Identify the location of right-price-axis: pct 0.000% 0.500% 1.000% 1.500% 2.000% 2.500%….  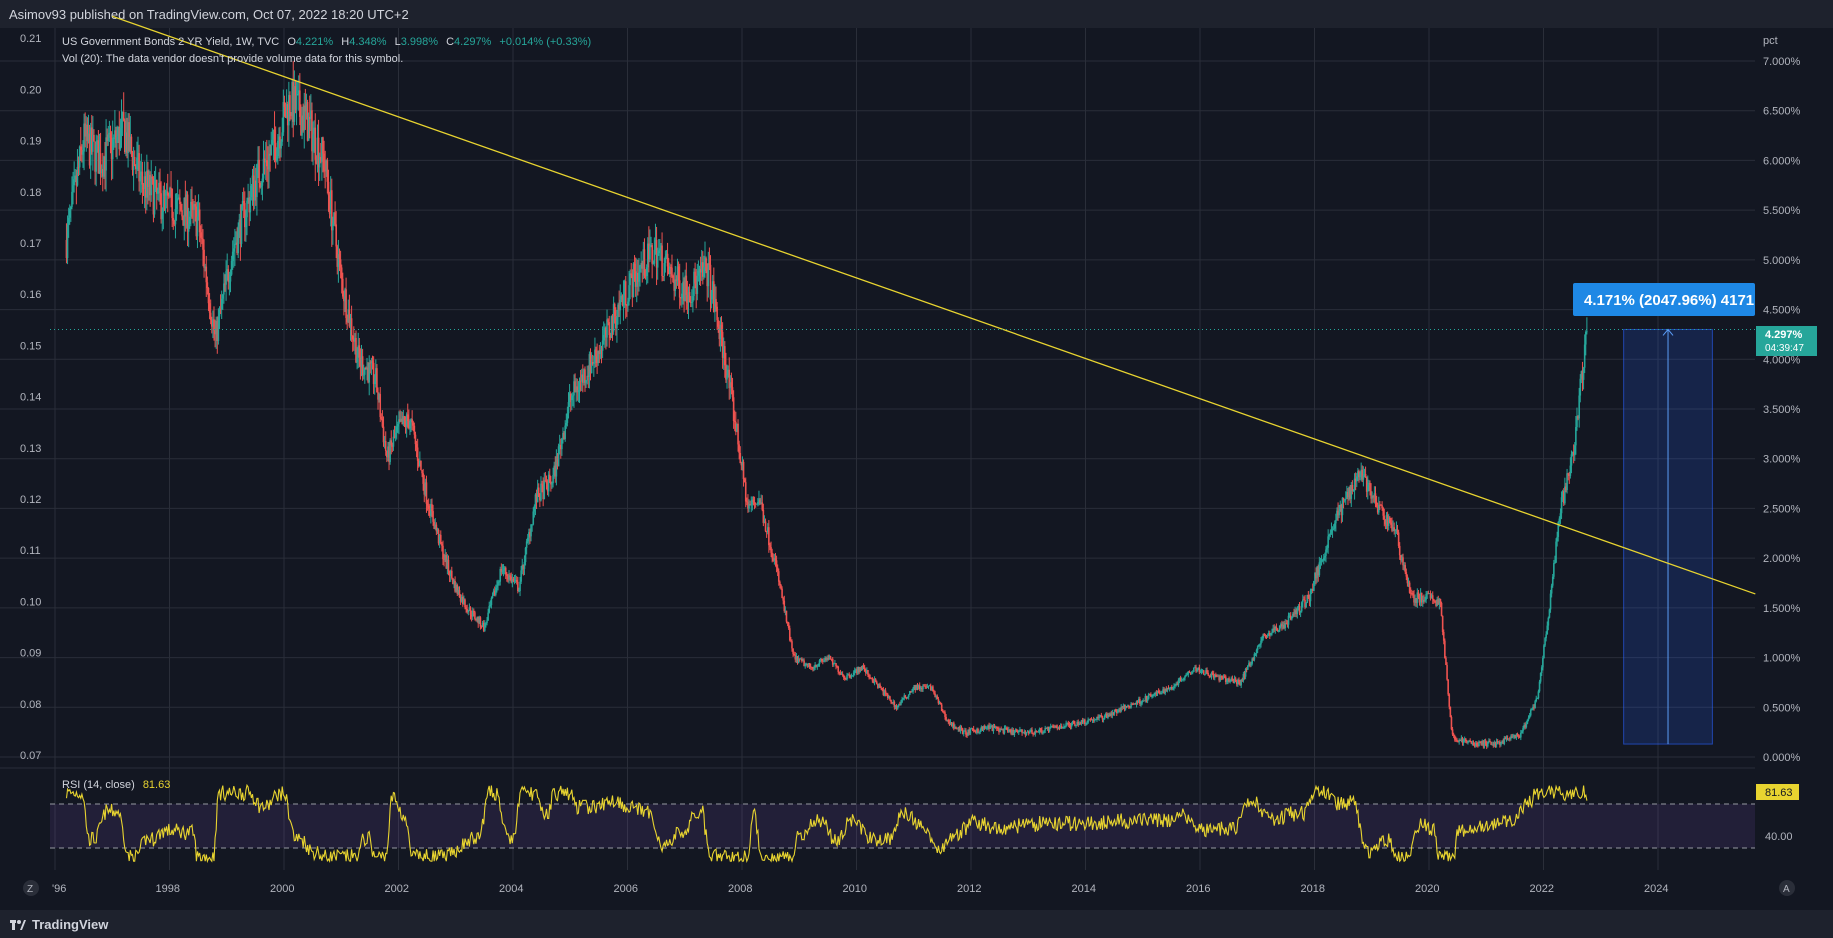
(1782, 399).